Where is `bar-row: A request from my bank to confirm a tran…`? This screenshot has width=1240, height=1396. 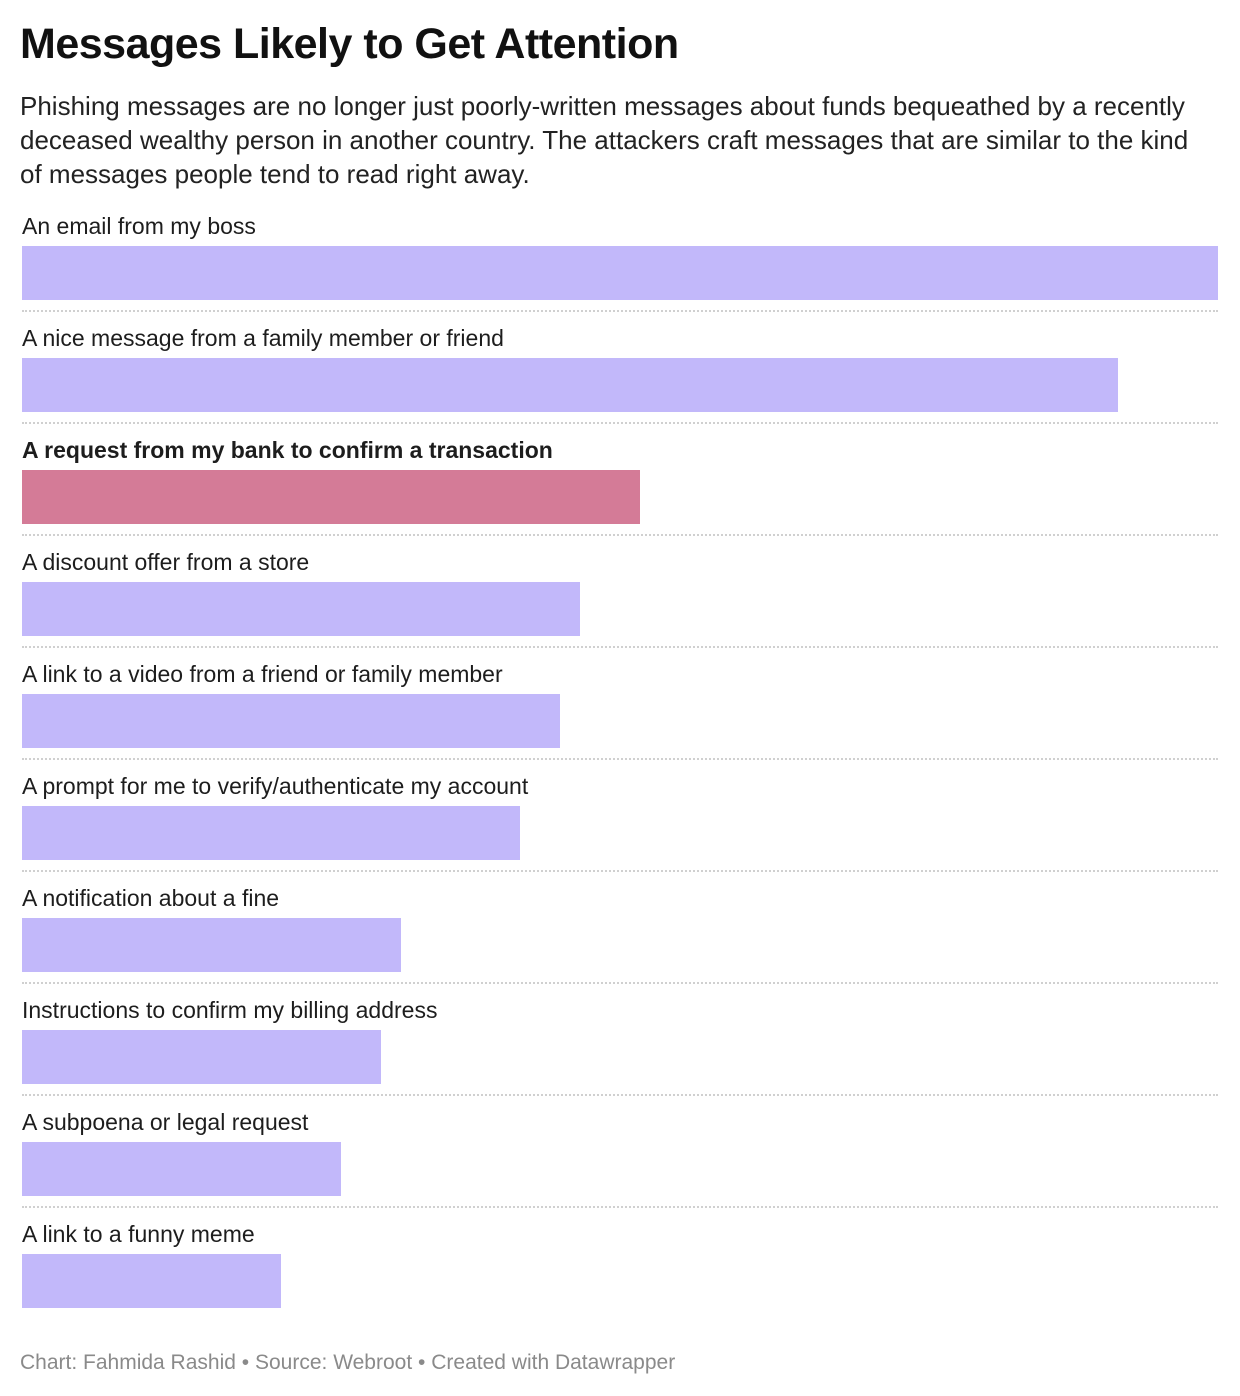 bar-row: A request from my bank to confirm a tran… is located at coordinates (620, 490).